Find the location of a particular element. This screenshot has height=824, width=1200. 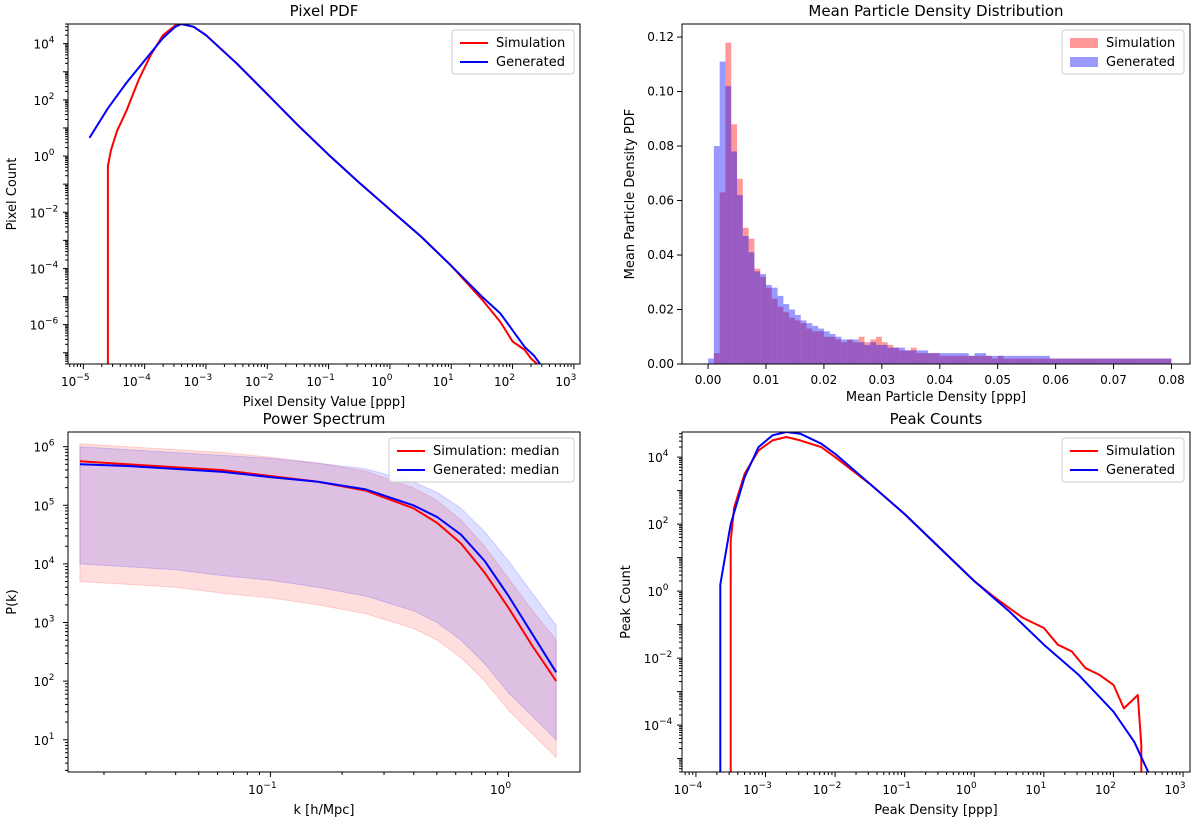

legend-label-simulation: Simulation: median is located at coordinates (496, 451).